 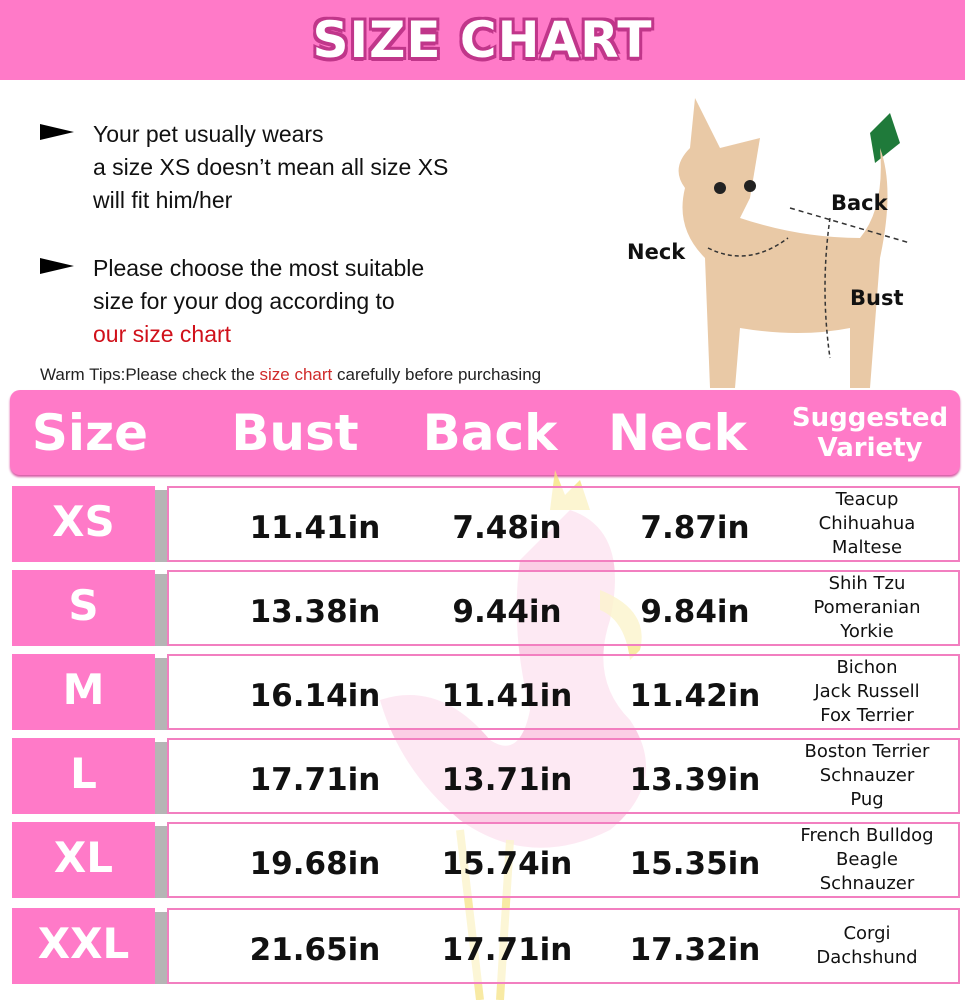 I want to click on note-line: Your pet usually wears, so click(x=208, y=134).